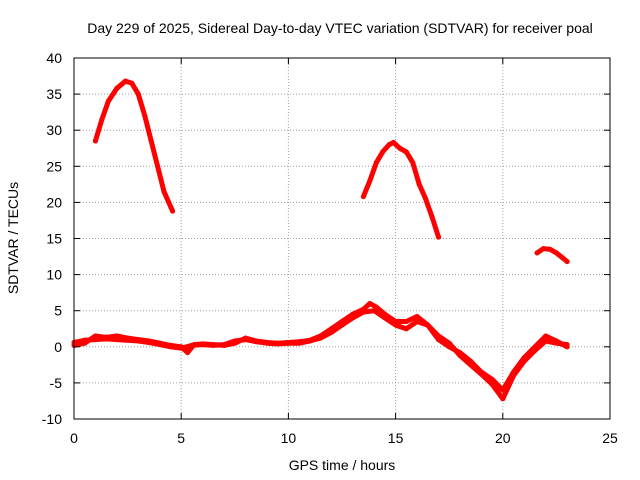 The width and height of the screenshot is (640, 480). I want to click on x-tick-label: 5, so click(181, 438).